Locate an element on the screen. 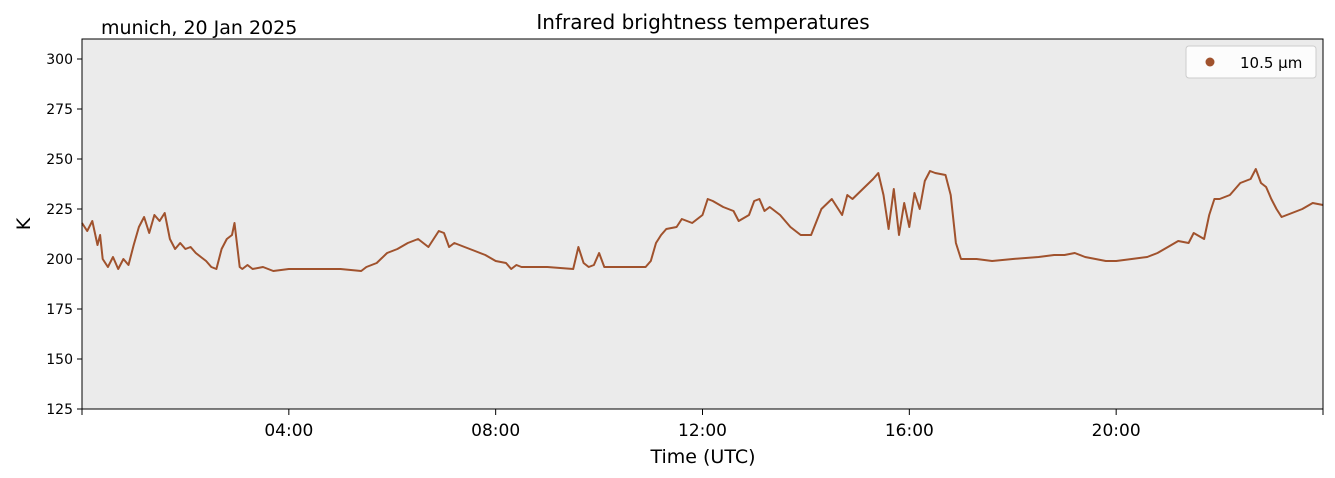 The height and width of the screenshot is (478, 1335). x-tick-label: 08:00 is located at coordinates (495, 431).